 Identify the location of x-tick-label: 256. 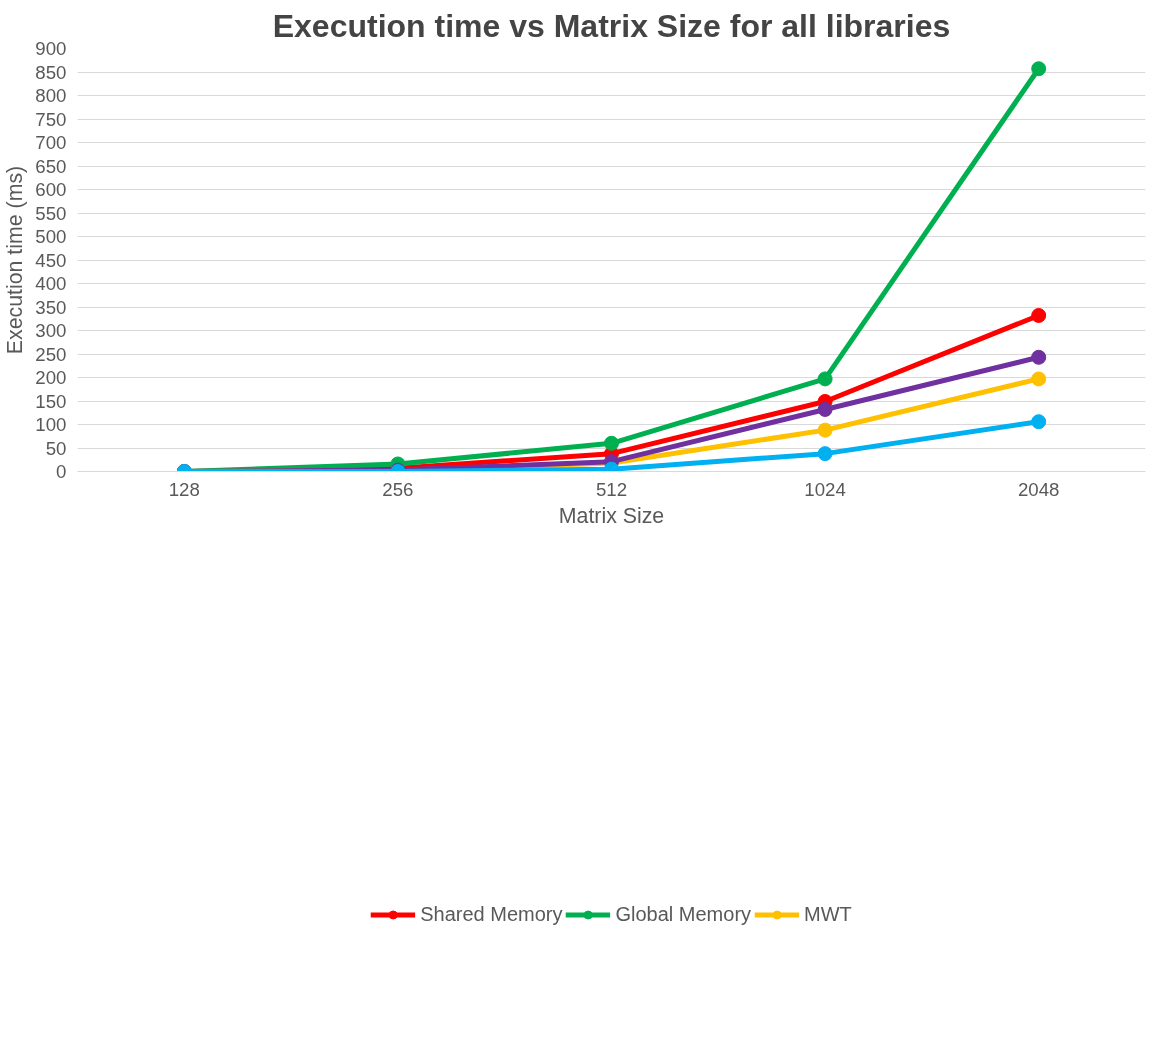
(398, 489).